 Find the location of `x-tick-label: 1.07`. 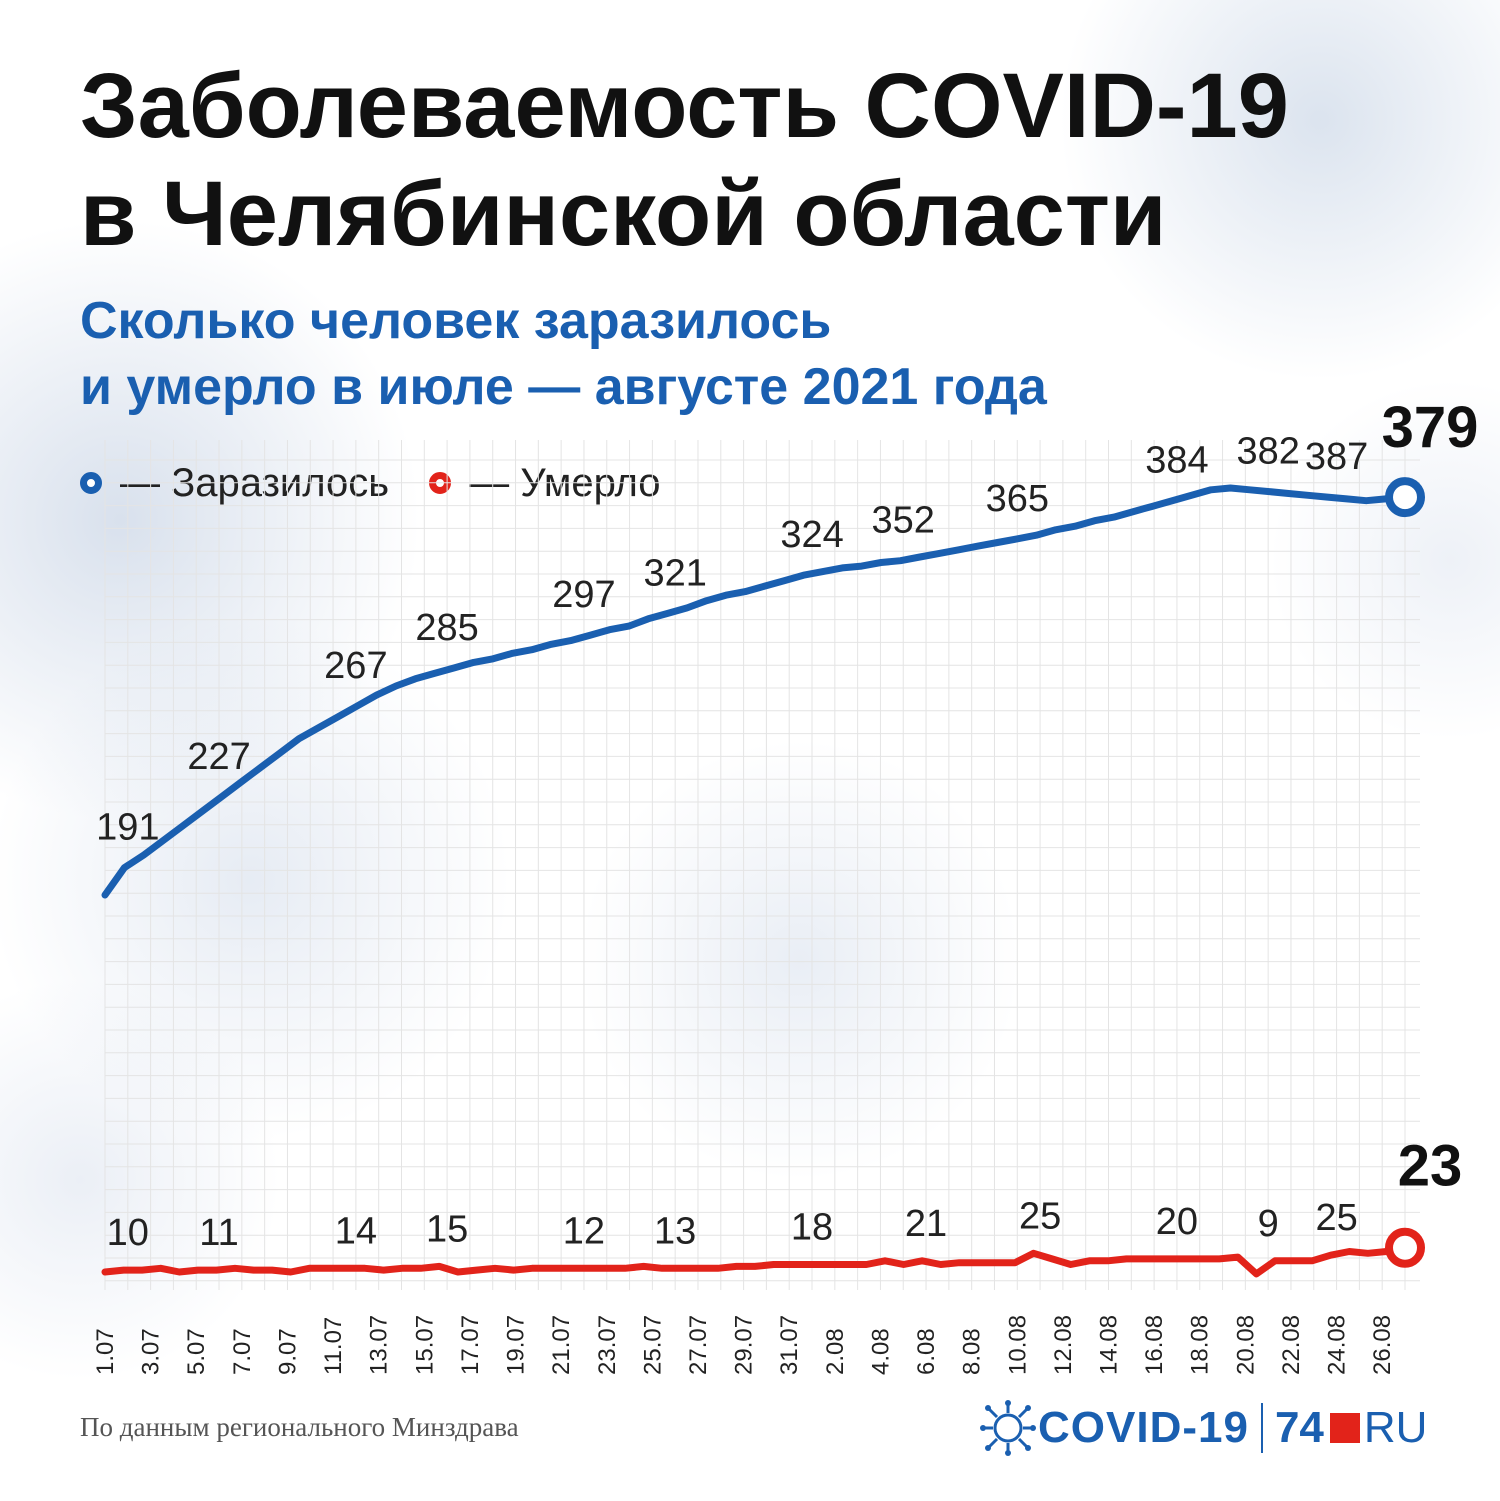

x-tick-label: 1.07 is located at coordinates (105, 1351).